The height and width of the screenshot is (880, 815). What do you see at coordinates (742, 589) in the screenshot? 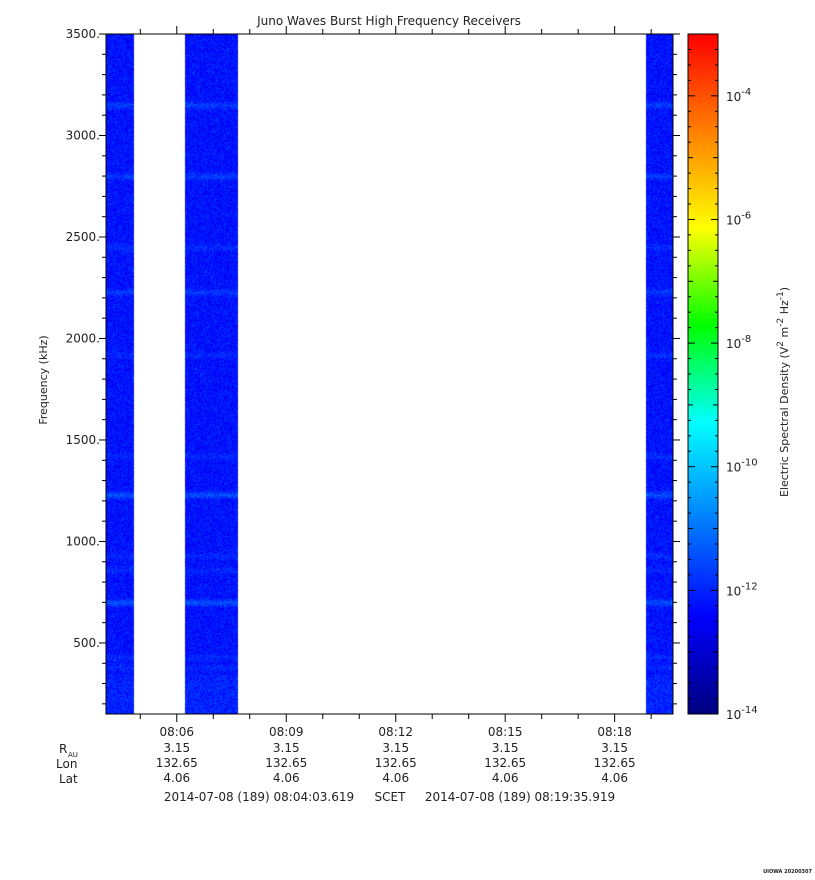
I see `colorbar-tick-label: 10⁻¹²` at bounding box center [742, 589].